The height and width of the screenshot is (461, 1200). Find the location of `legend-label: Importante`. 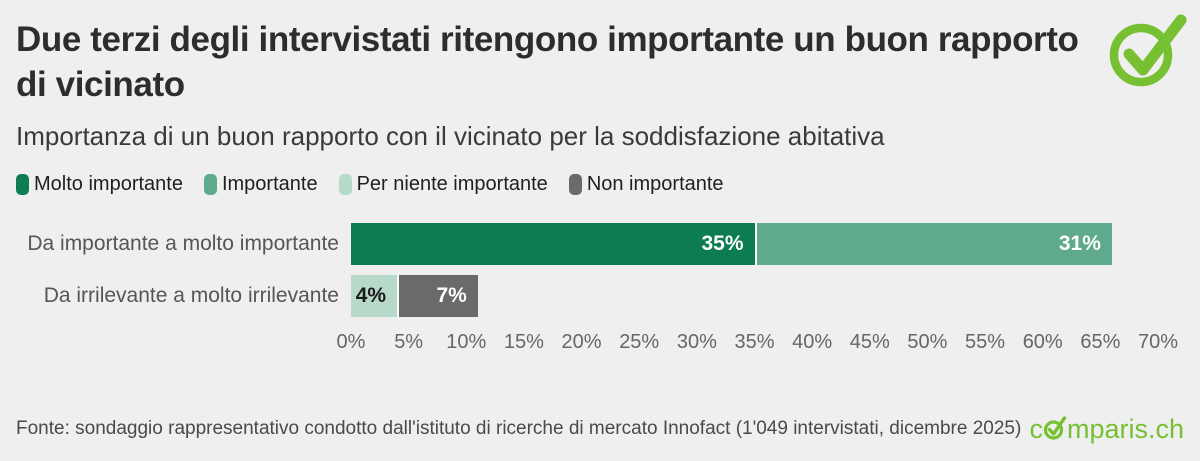

legend-label: Importante is located at coordinates (269, 183).